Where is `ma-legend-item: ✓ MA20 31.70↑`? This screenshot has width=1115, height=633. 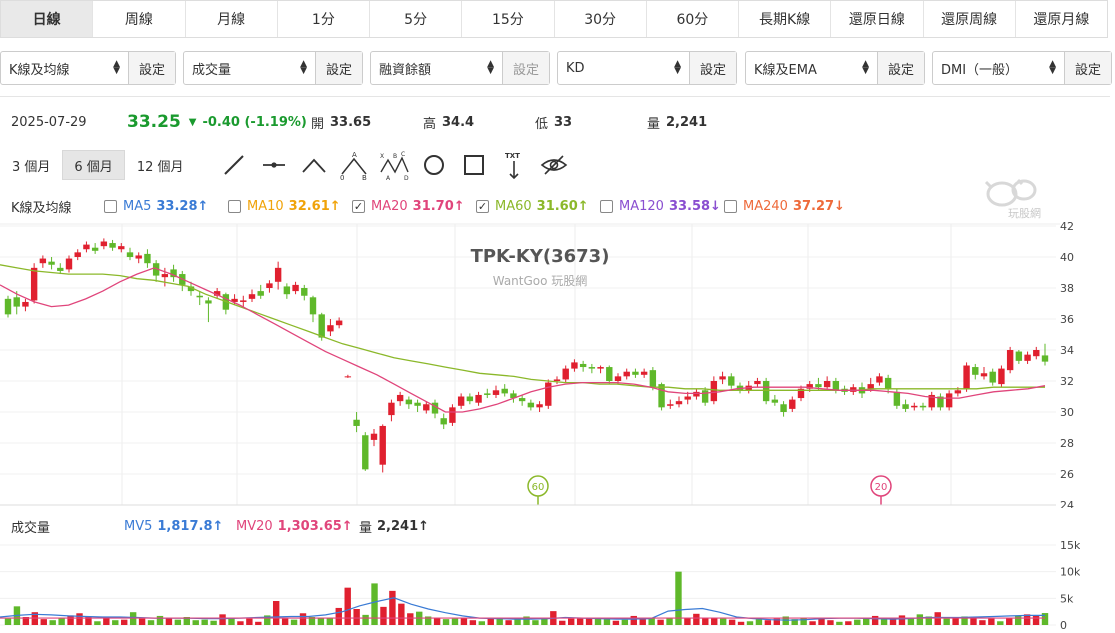
ma-legend-item: ✓ MA20 31.70↑ is located at coordinates (408, 206).